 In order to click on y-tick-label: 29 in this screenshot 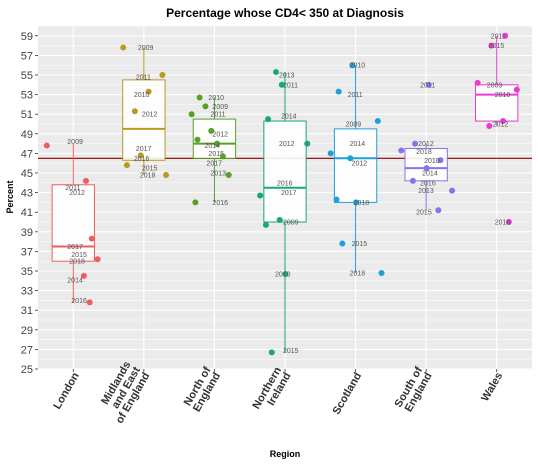, I will do `click(27, 331)`.